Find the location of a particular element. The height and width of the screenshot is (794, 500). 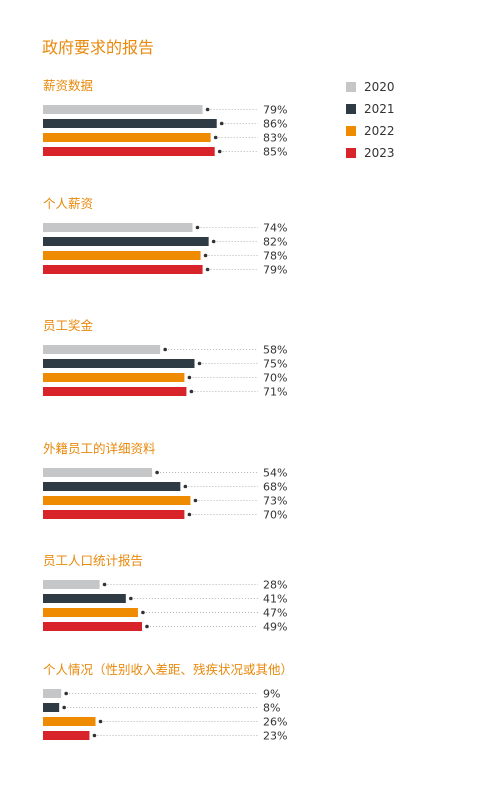

legend: 2020 2021 2022 2023 is located at coordinates (370, 120).